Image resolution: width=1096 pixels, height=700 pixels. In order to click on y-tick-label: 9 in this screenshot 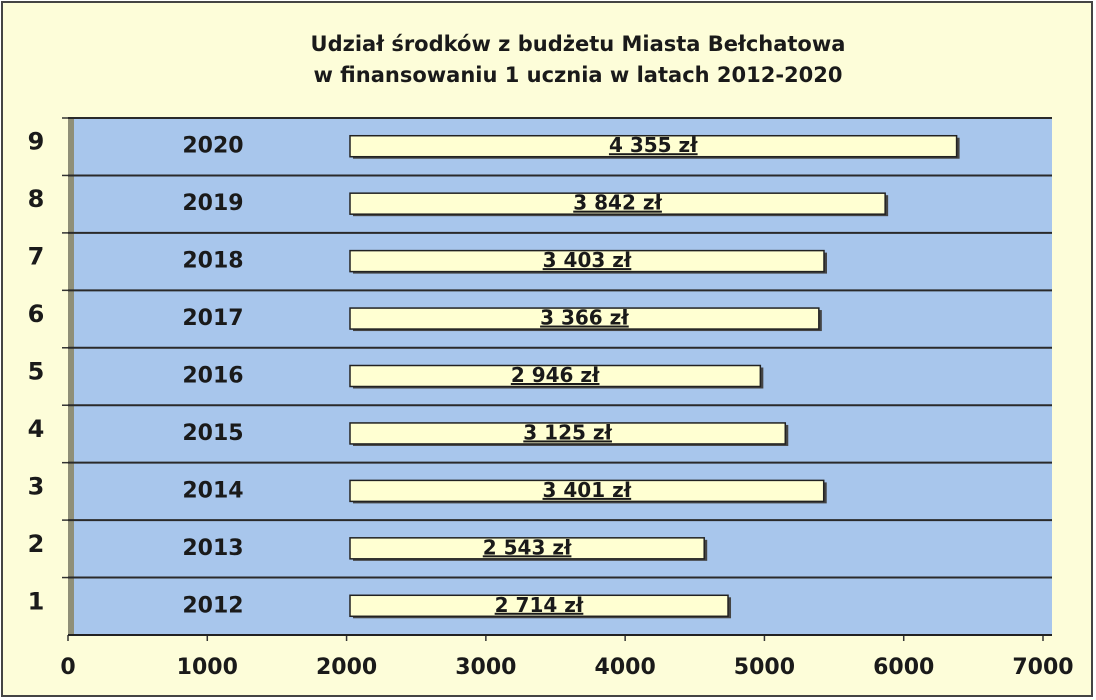, I will do `click(36, 142)`.